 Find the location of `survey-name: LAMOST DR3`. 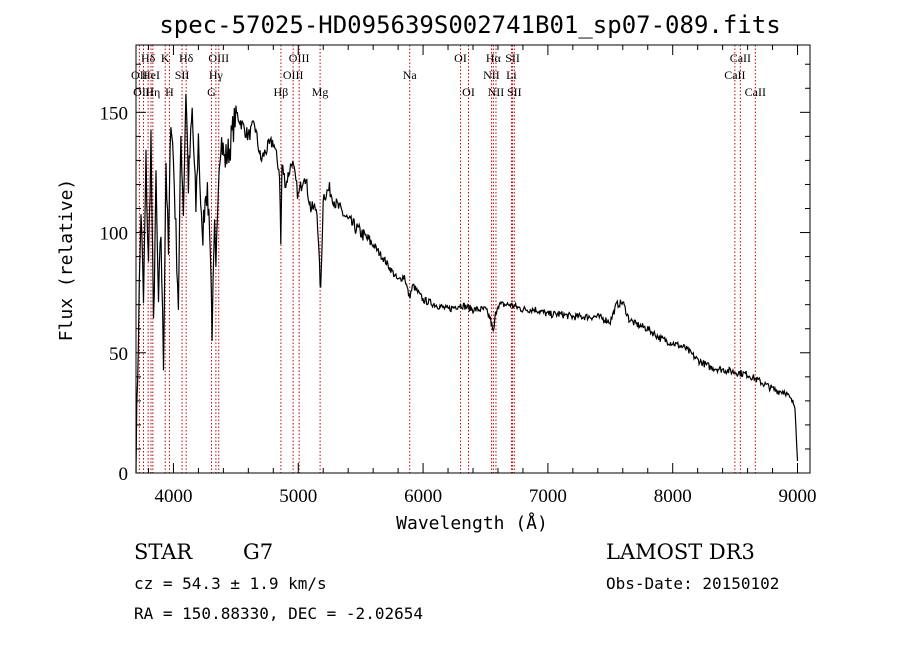

survey-name: LAMOST DR3 is located at coordinates (680, 552).